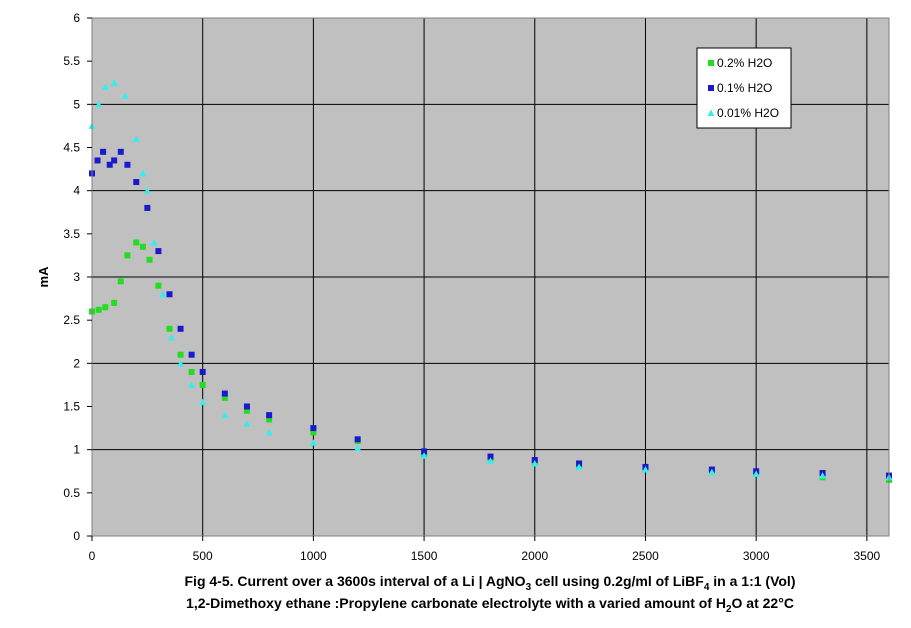 This screenshot has height=628, width=911. I want to click on y-tick-label: 1.5, so click(71, 407).